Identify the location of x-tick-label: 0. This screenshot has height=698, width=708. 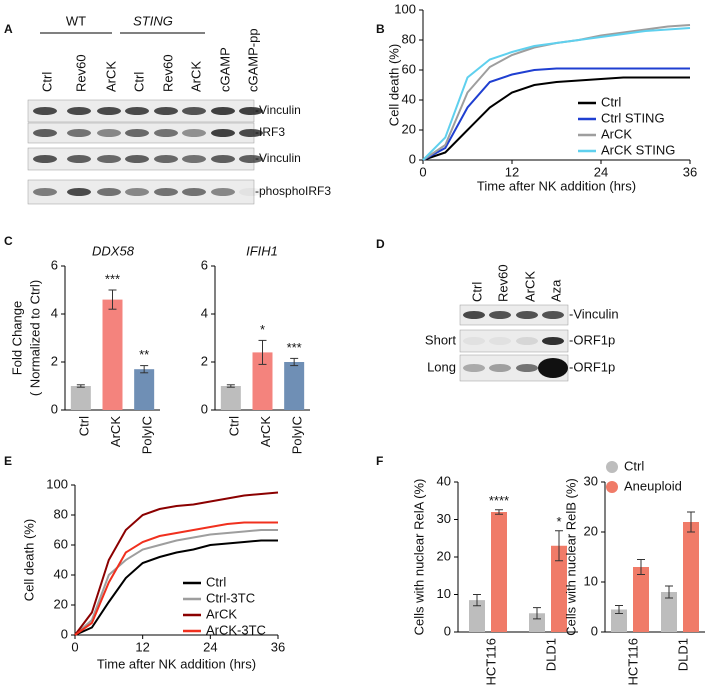
(74, 646).